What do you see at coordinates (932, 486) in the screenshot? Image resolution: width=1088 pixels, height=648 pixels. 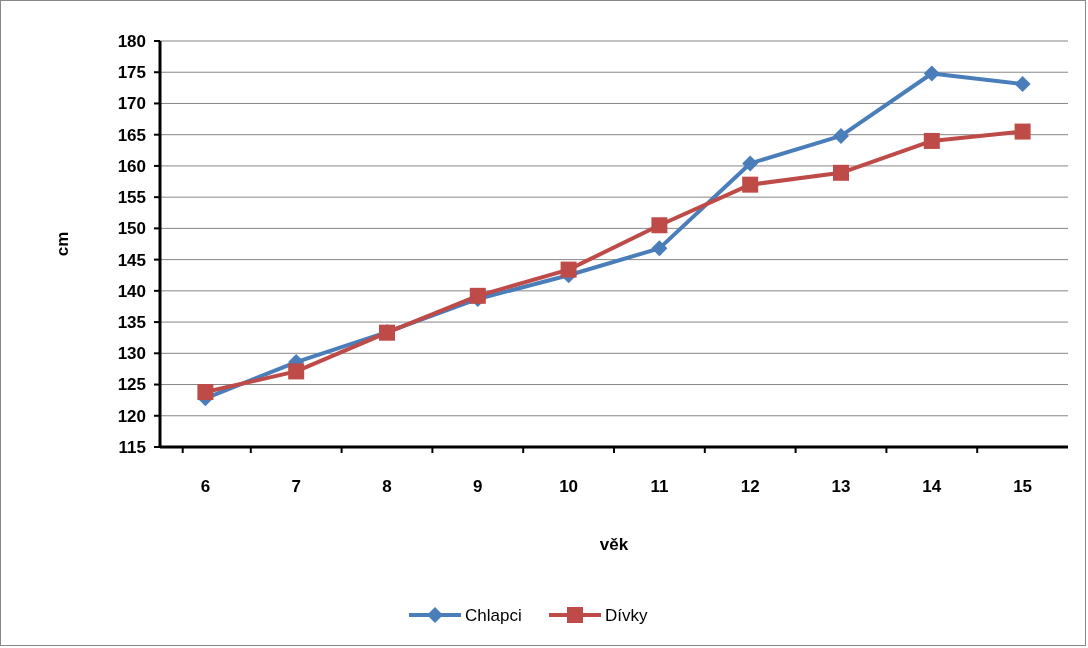 I see `x-tick-label: 14` at bounding box center [932, 486].